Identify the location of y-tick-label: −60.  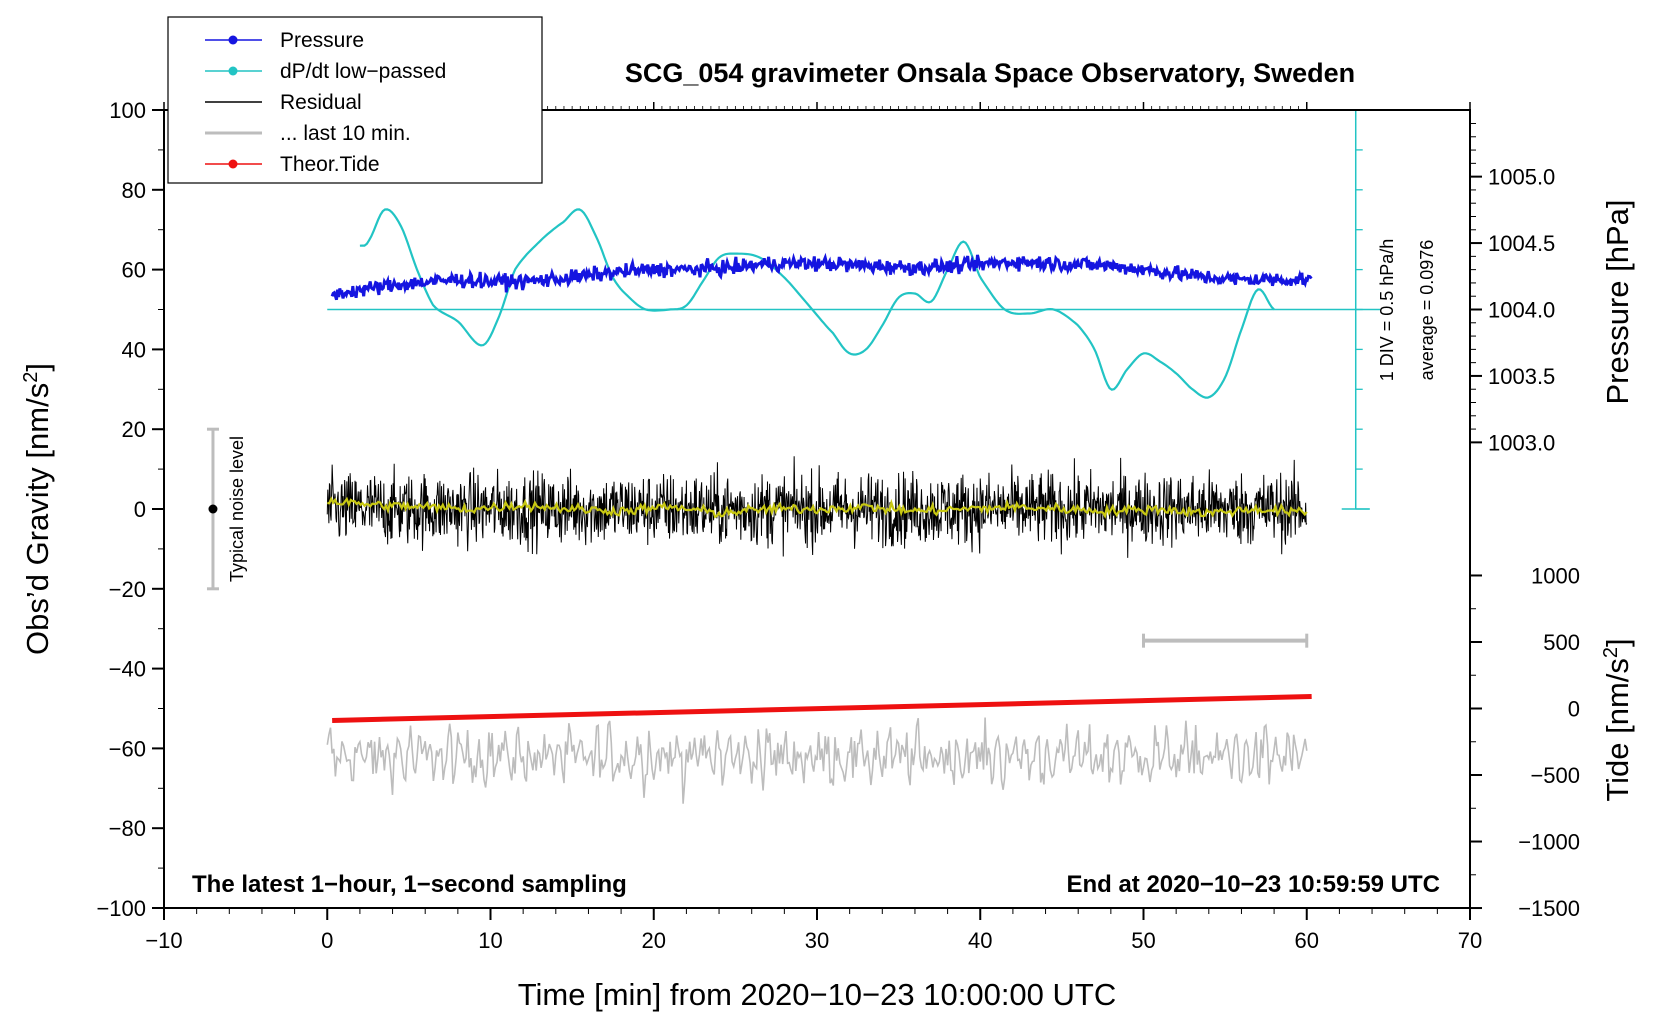
(127, 748).